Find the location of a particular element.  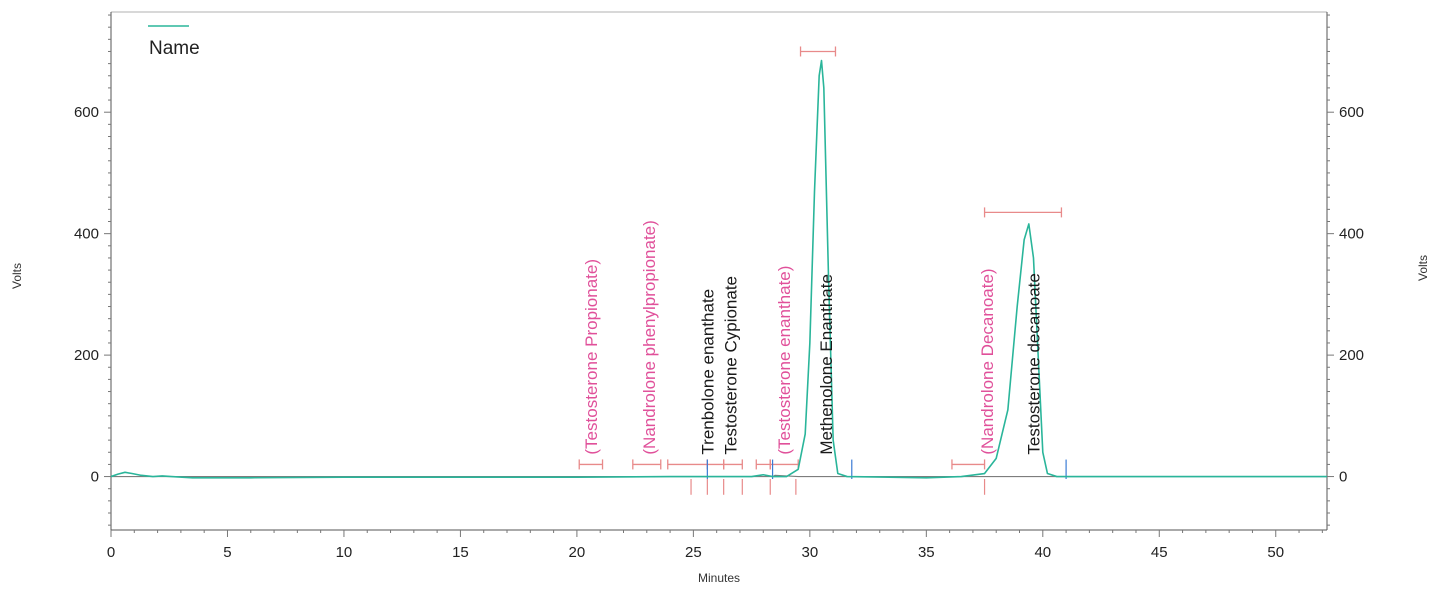

x-tick-label: 45 is located at coordinates (1159, 552).